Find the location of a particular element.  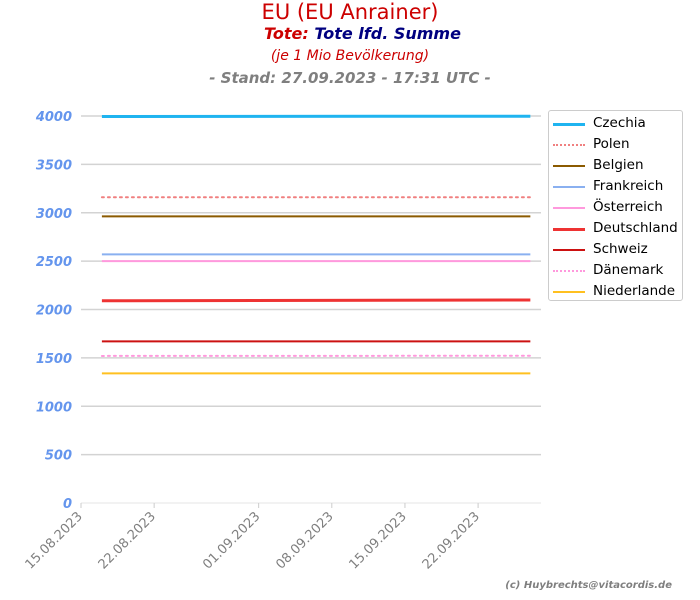

legend-label: Belgien is located at coordinates (618, 165).